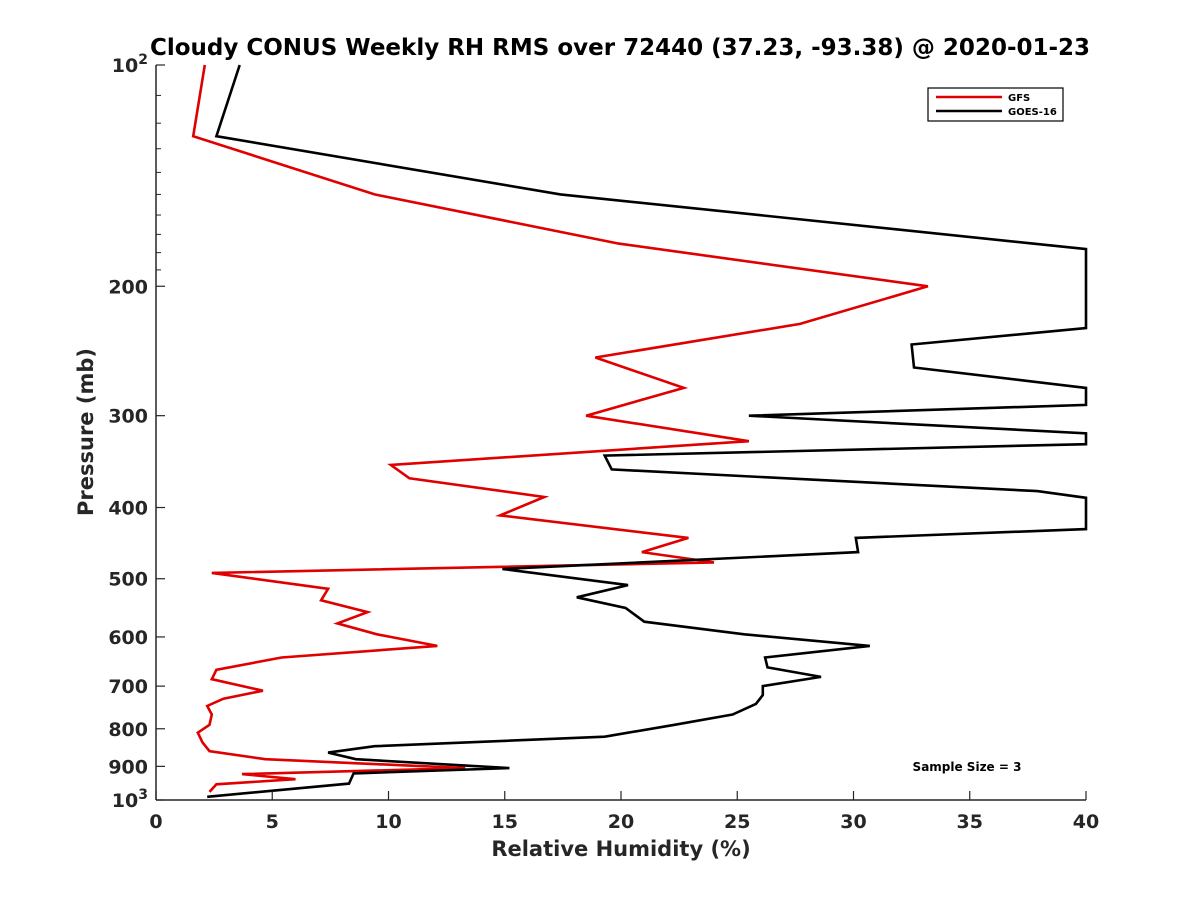  I want to click on y-tick-label: 900, so click(128, 767).